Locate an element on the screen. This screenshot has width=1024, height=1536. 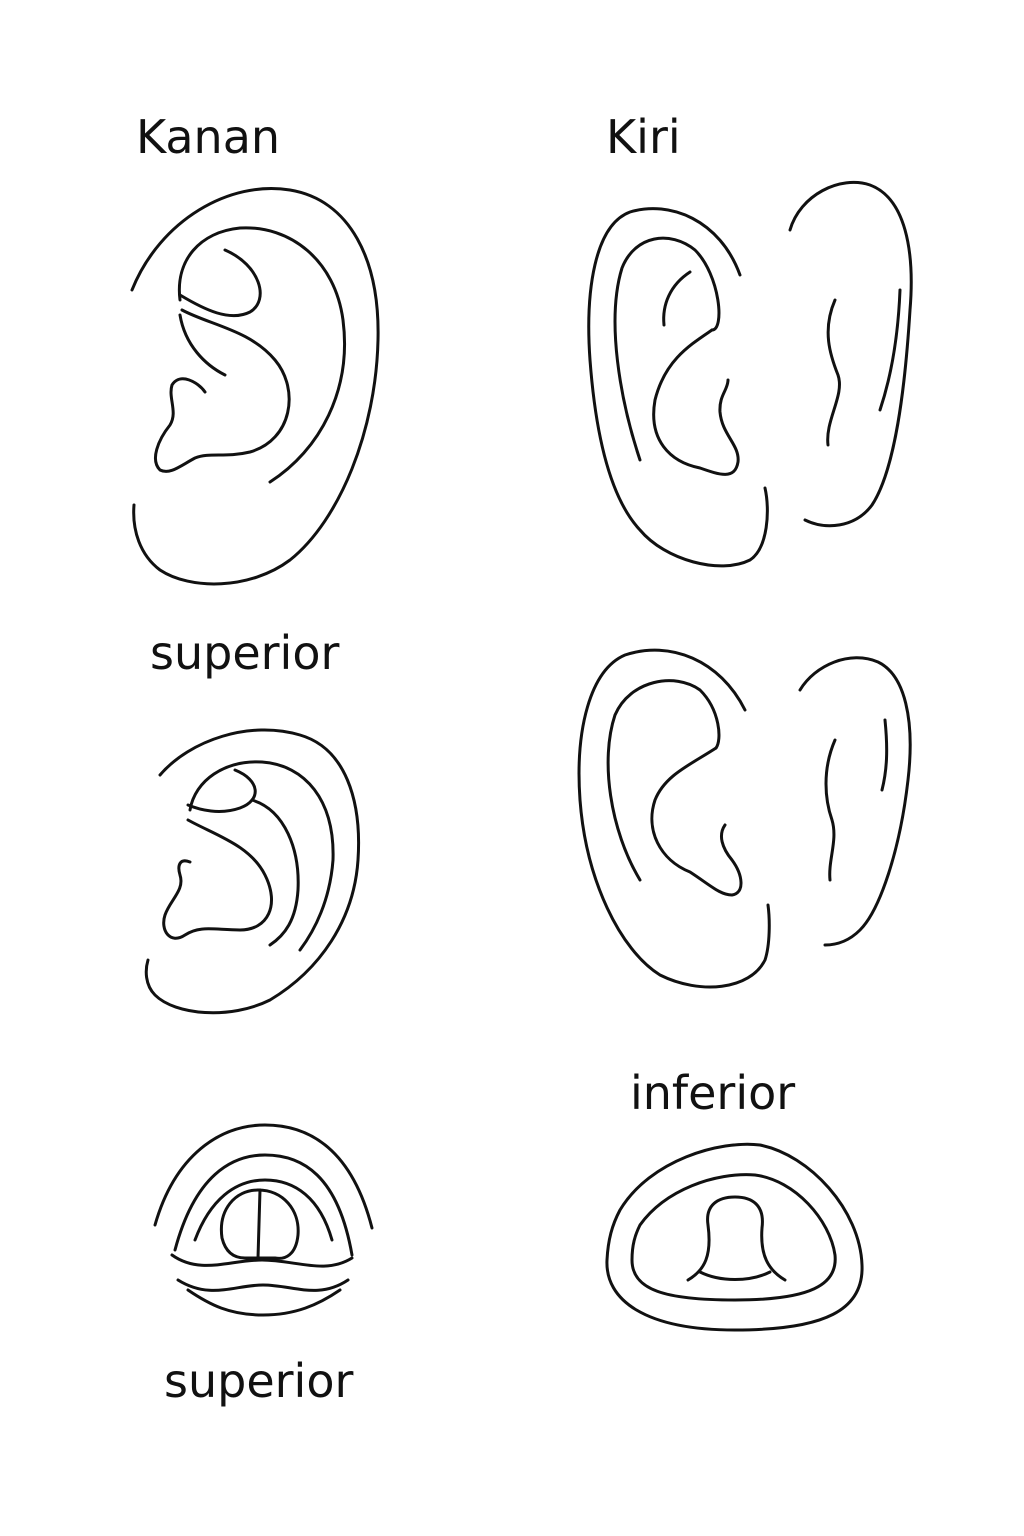
left-ear2-back-outer is located at coordinates (855, 801).